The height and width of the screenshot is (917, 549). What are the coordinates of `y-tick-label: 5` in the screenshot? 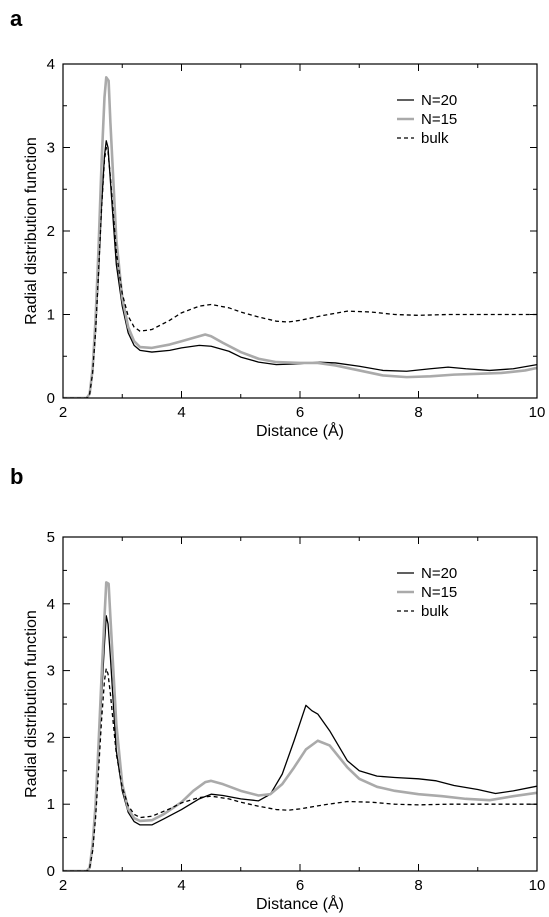 It's located at (51, 537).